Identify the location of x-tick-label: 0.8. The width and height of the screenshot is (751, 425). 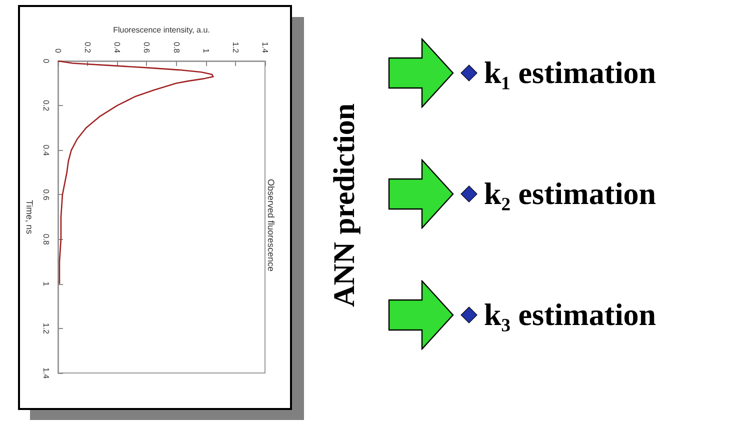
(176, 48).